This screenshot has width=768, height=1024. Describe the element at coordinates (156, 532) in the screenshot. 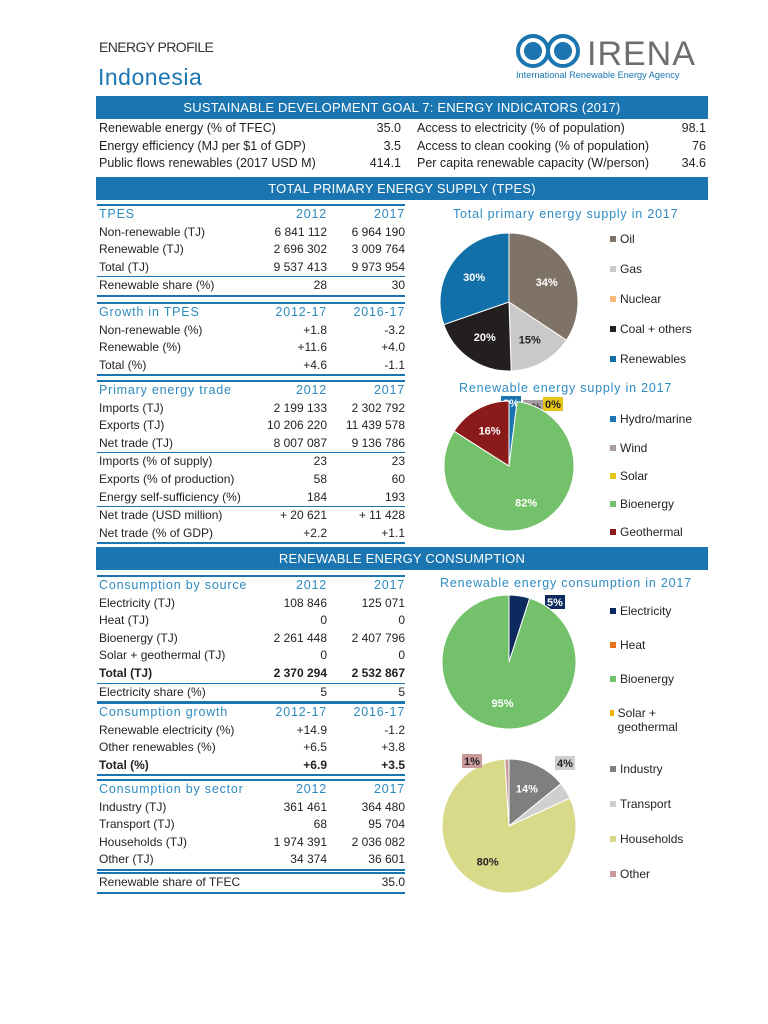

I see `row-label: Net trade (% of GDP)` at that location.